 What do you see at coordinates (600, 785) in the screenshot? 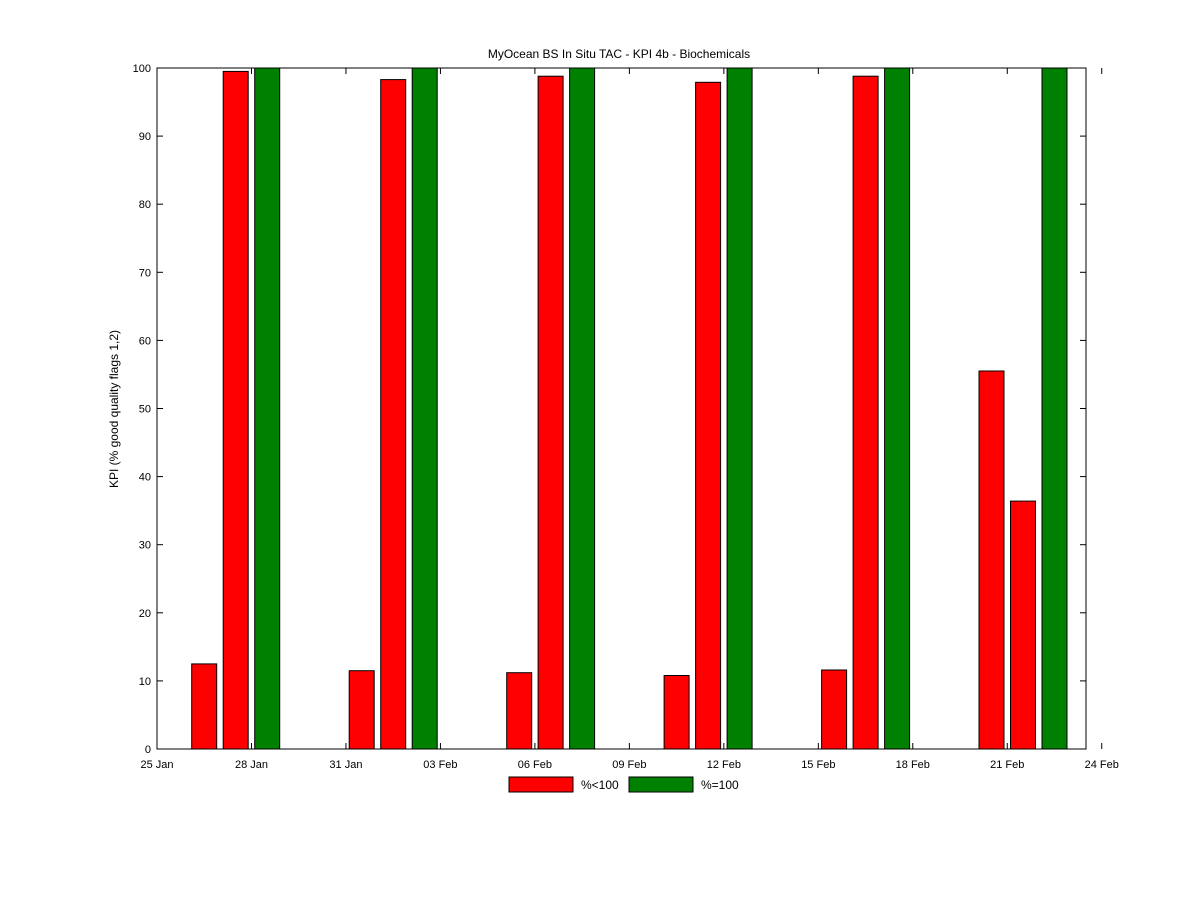
I see `legend-label-0: %<100` at bounding box center [600, 785].